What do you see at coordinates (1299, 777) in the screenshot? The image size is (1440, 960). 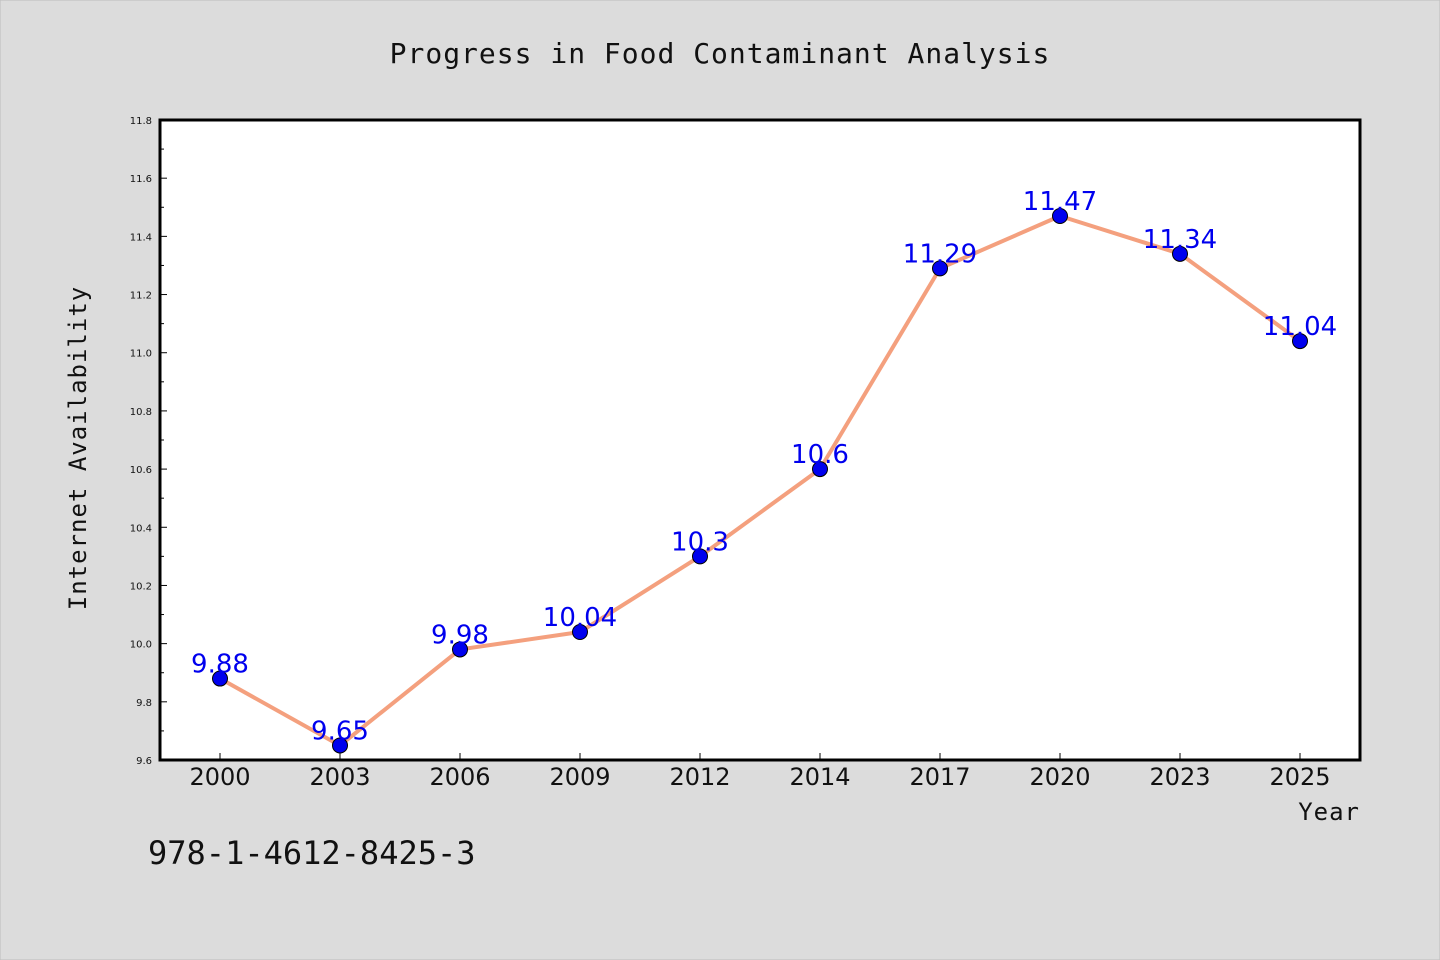 I see `x-tick-label: 2025` at bounding box center [1299, 777].